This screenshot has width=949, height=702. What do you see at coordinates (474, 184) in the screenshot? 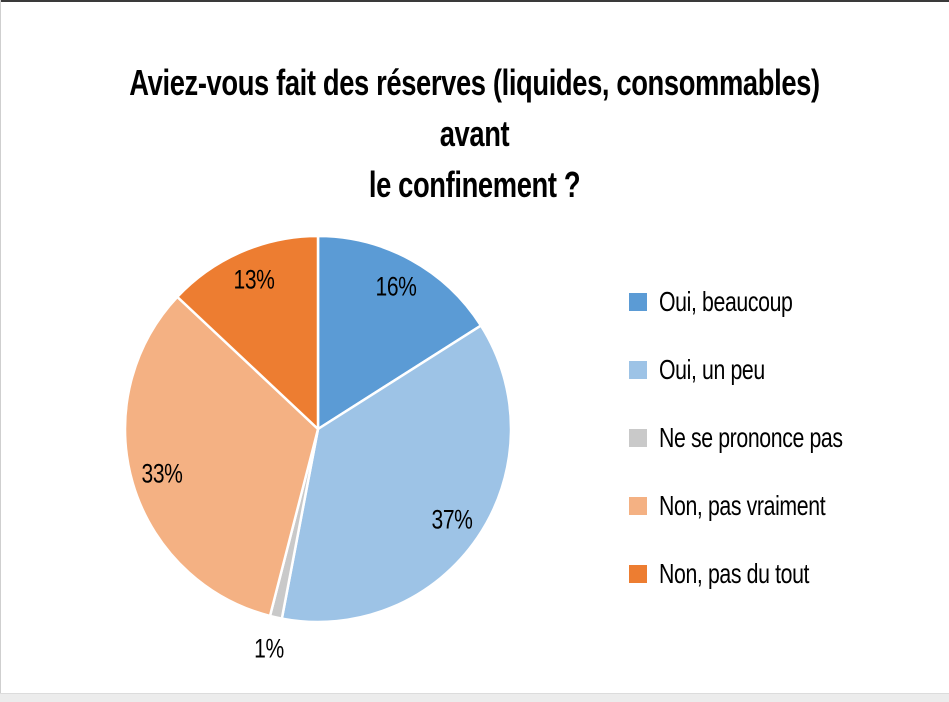
I see `chart-title-line2: le confinement ?` at bounding box center [474, 184].